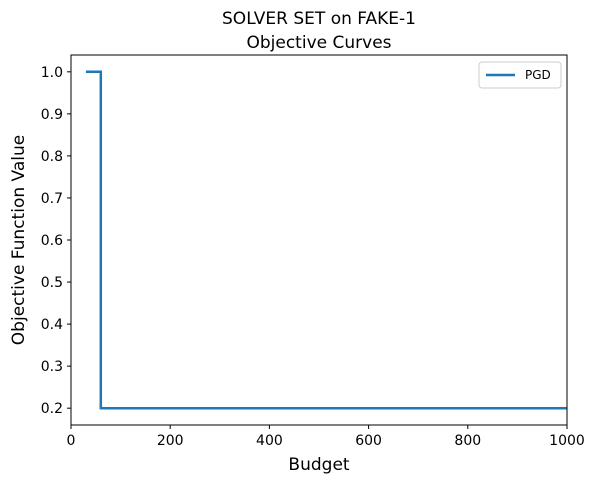  I want to click on y-tick-label: 0.4, so click(52, 325).